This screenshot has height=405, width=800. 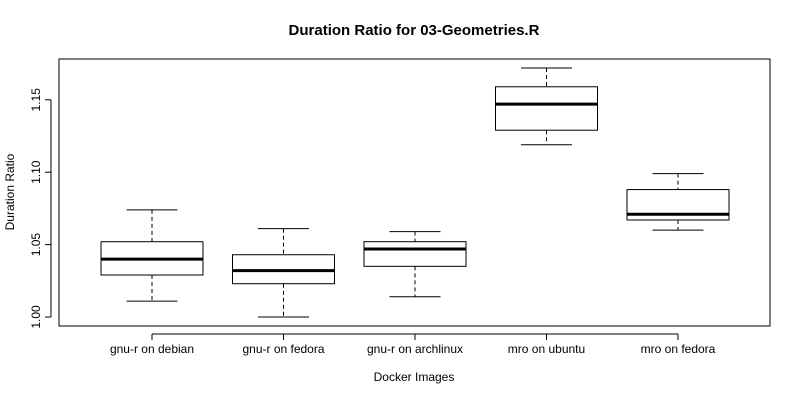 I want to click on y-tick-label: 1.05, so click(x=36, y=245).